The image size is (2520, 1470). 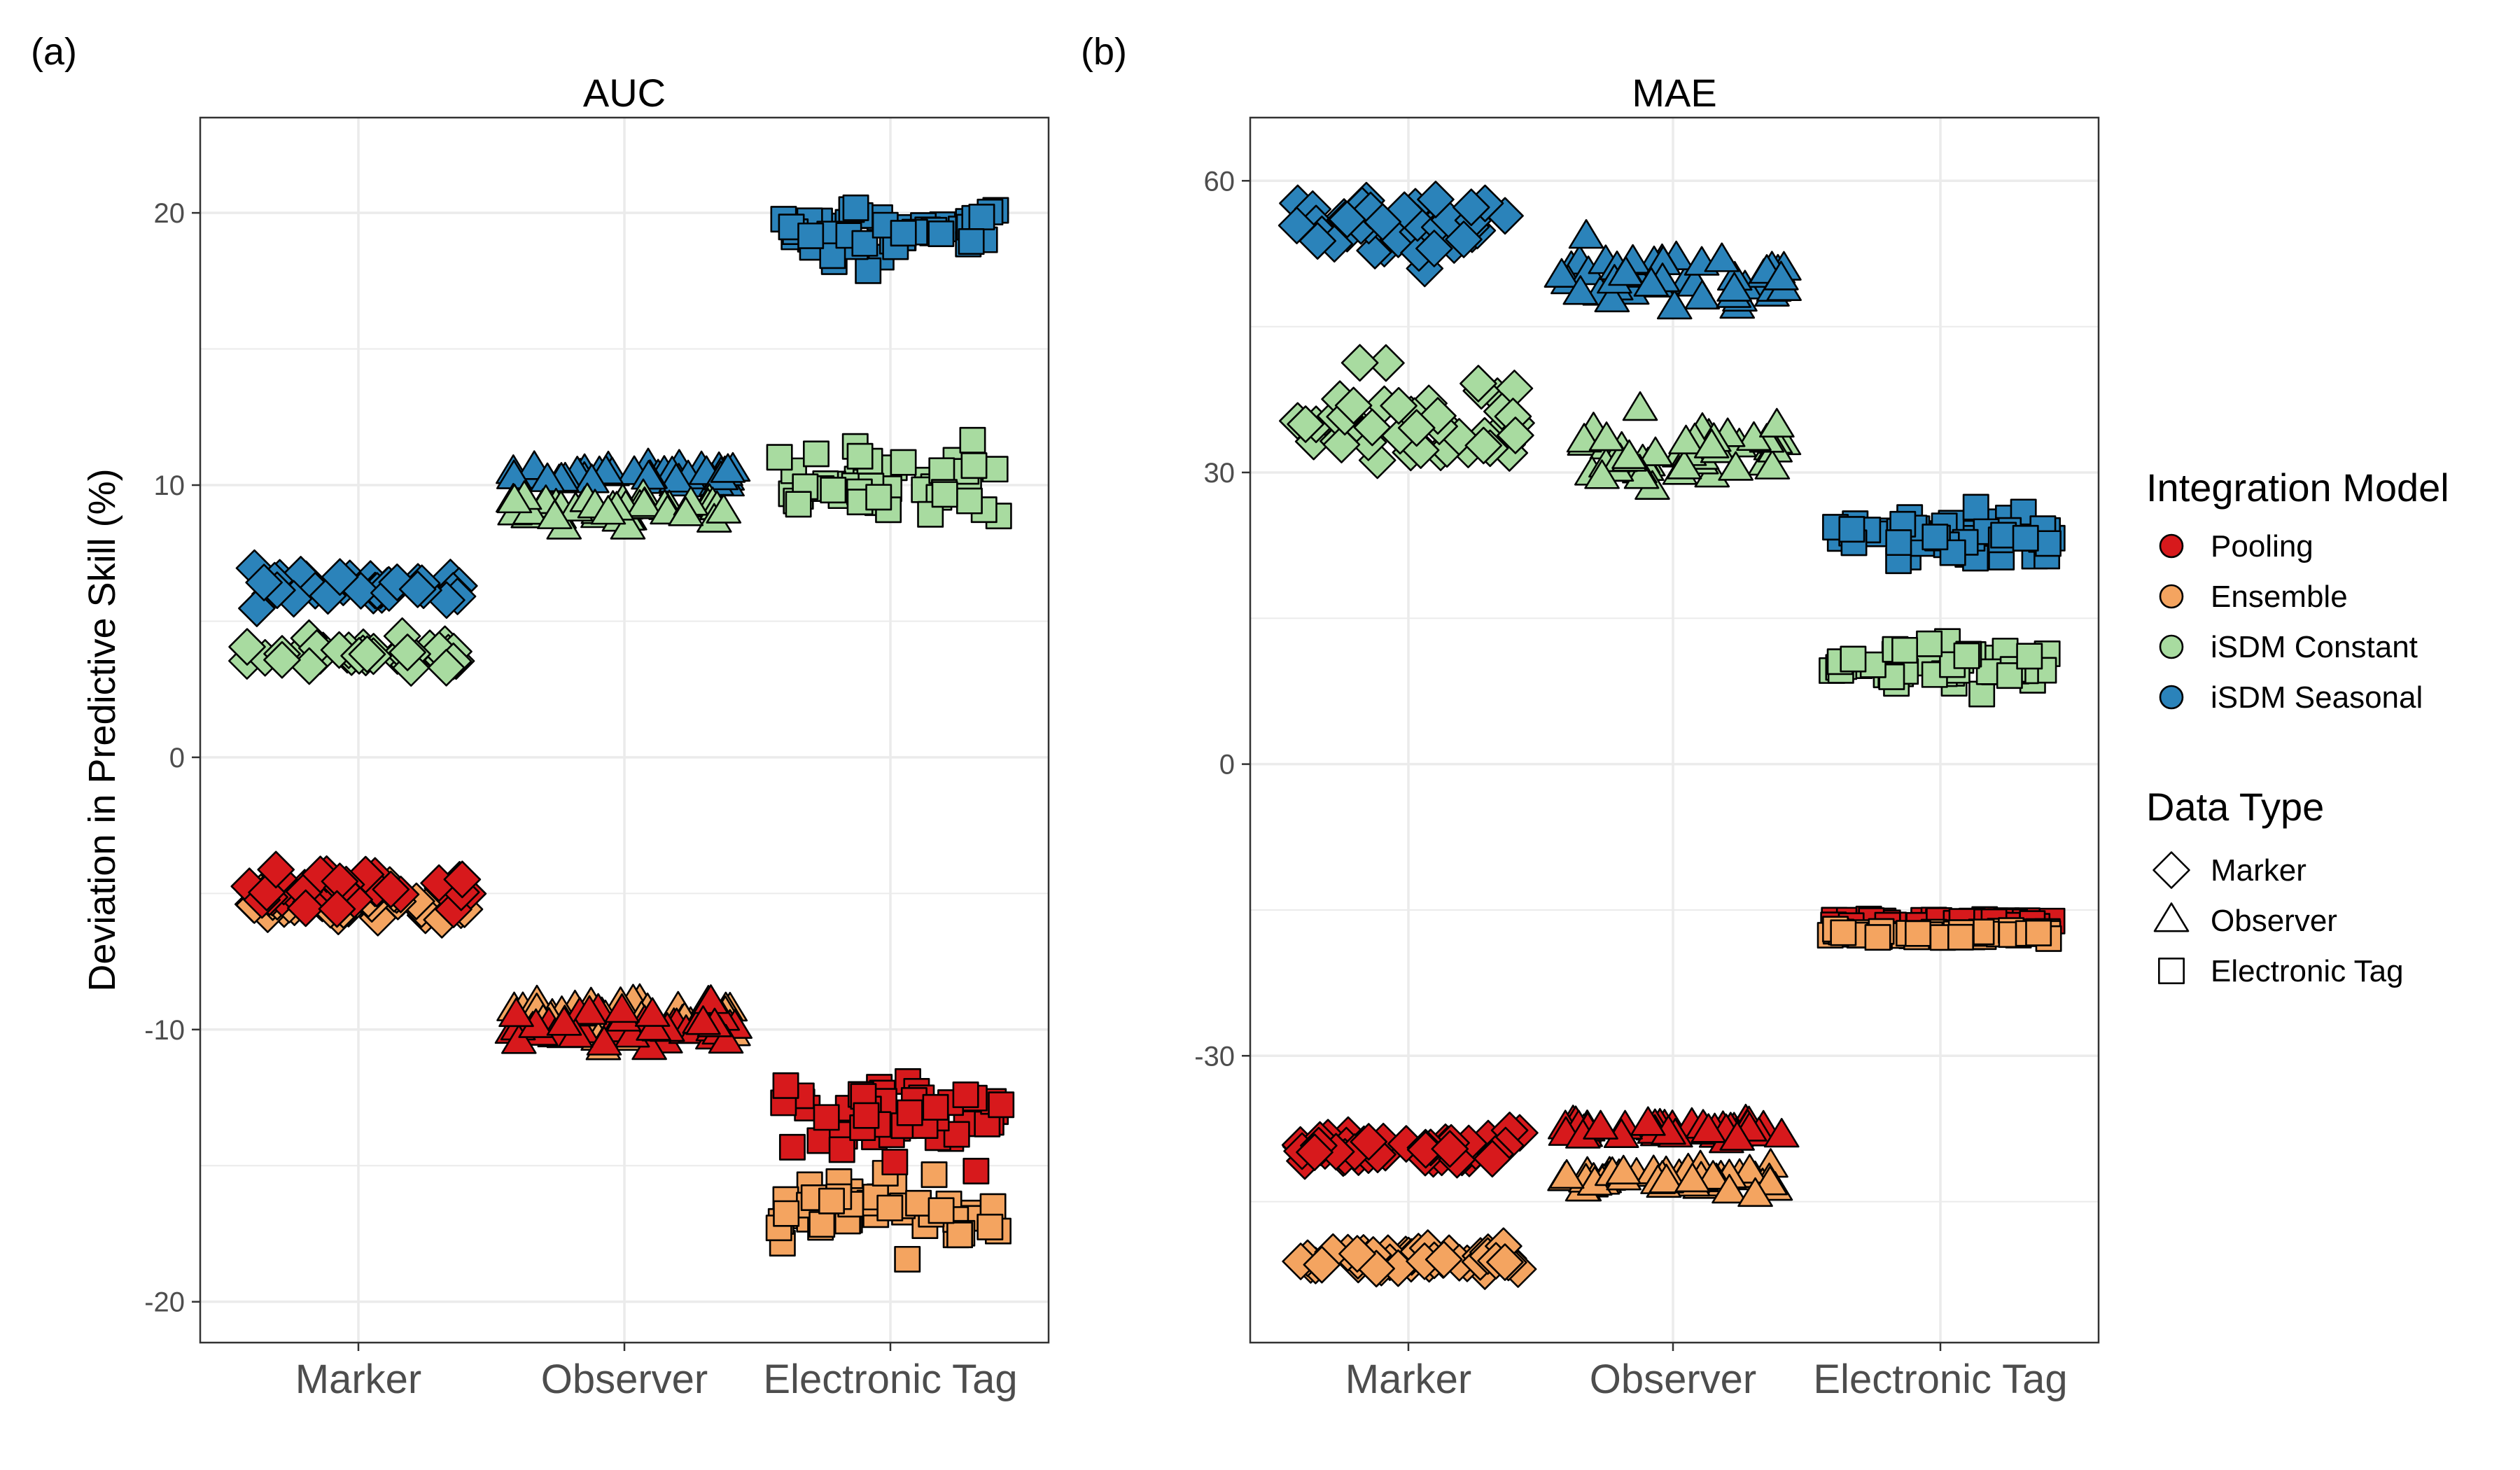 What do you see at coordinates (889, 478) in the screenshot?
I see `series-isdm-constant-electronic-tag` at bounding box center [889, 478].